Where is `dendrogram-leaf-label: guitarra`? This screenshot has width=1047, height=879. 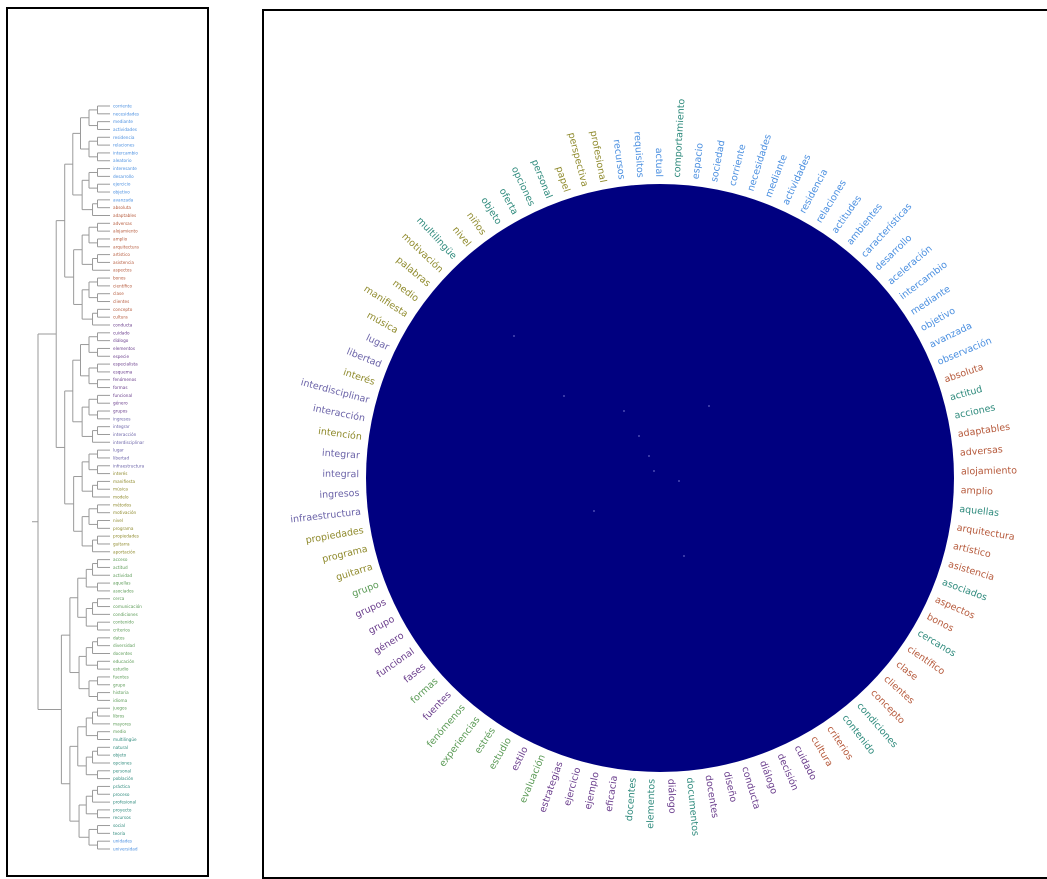 dendrogram-leaf-label: guitarra is located at coordinates (121, 543).